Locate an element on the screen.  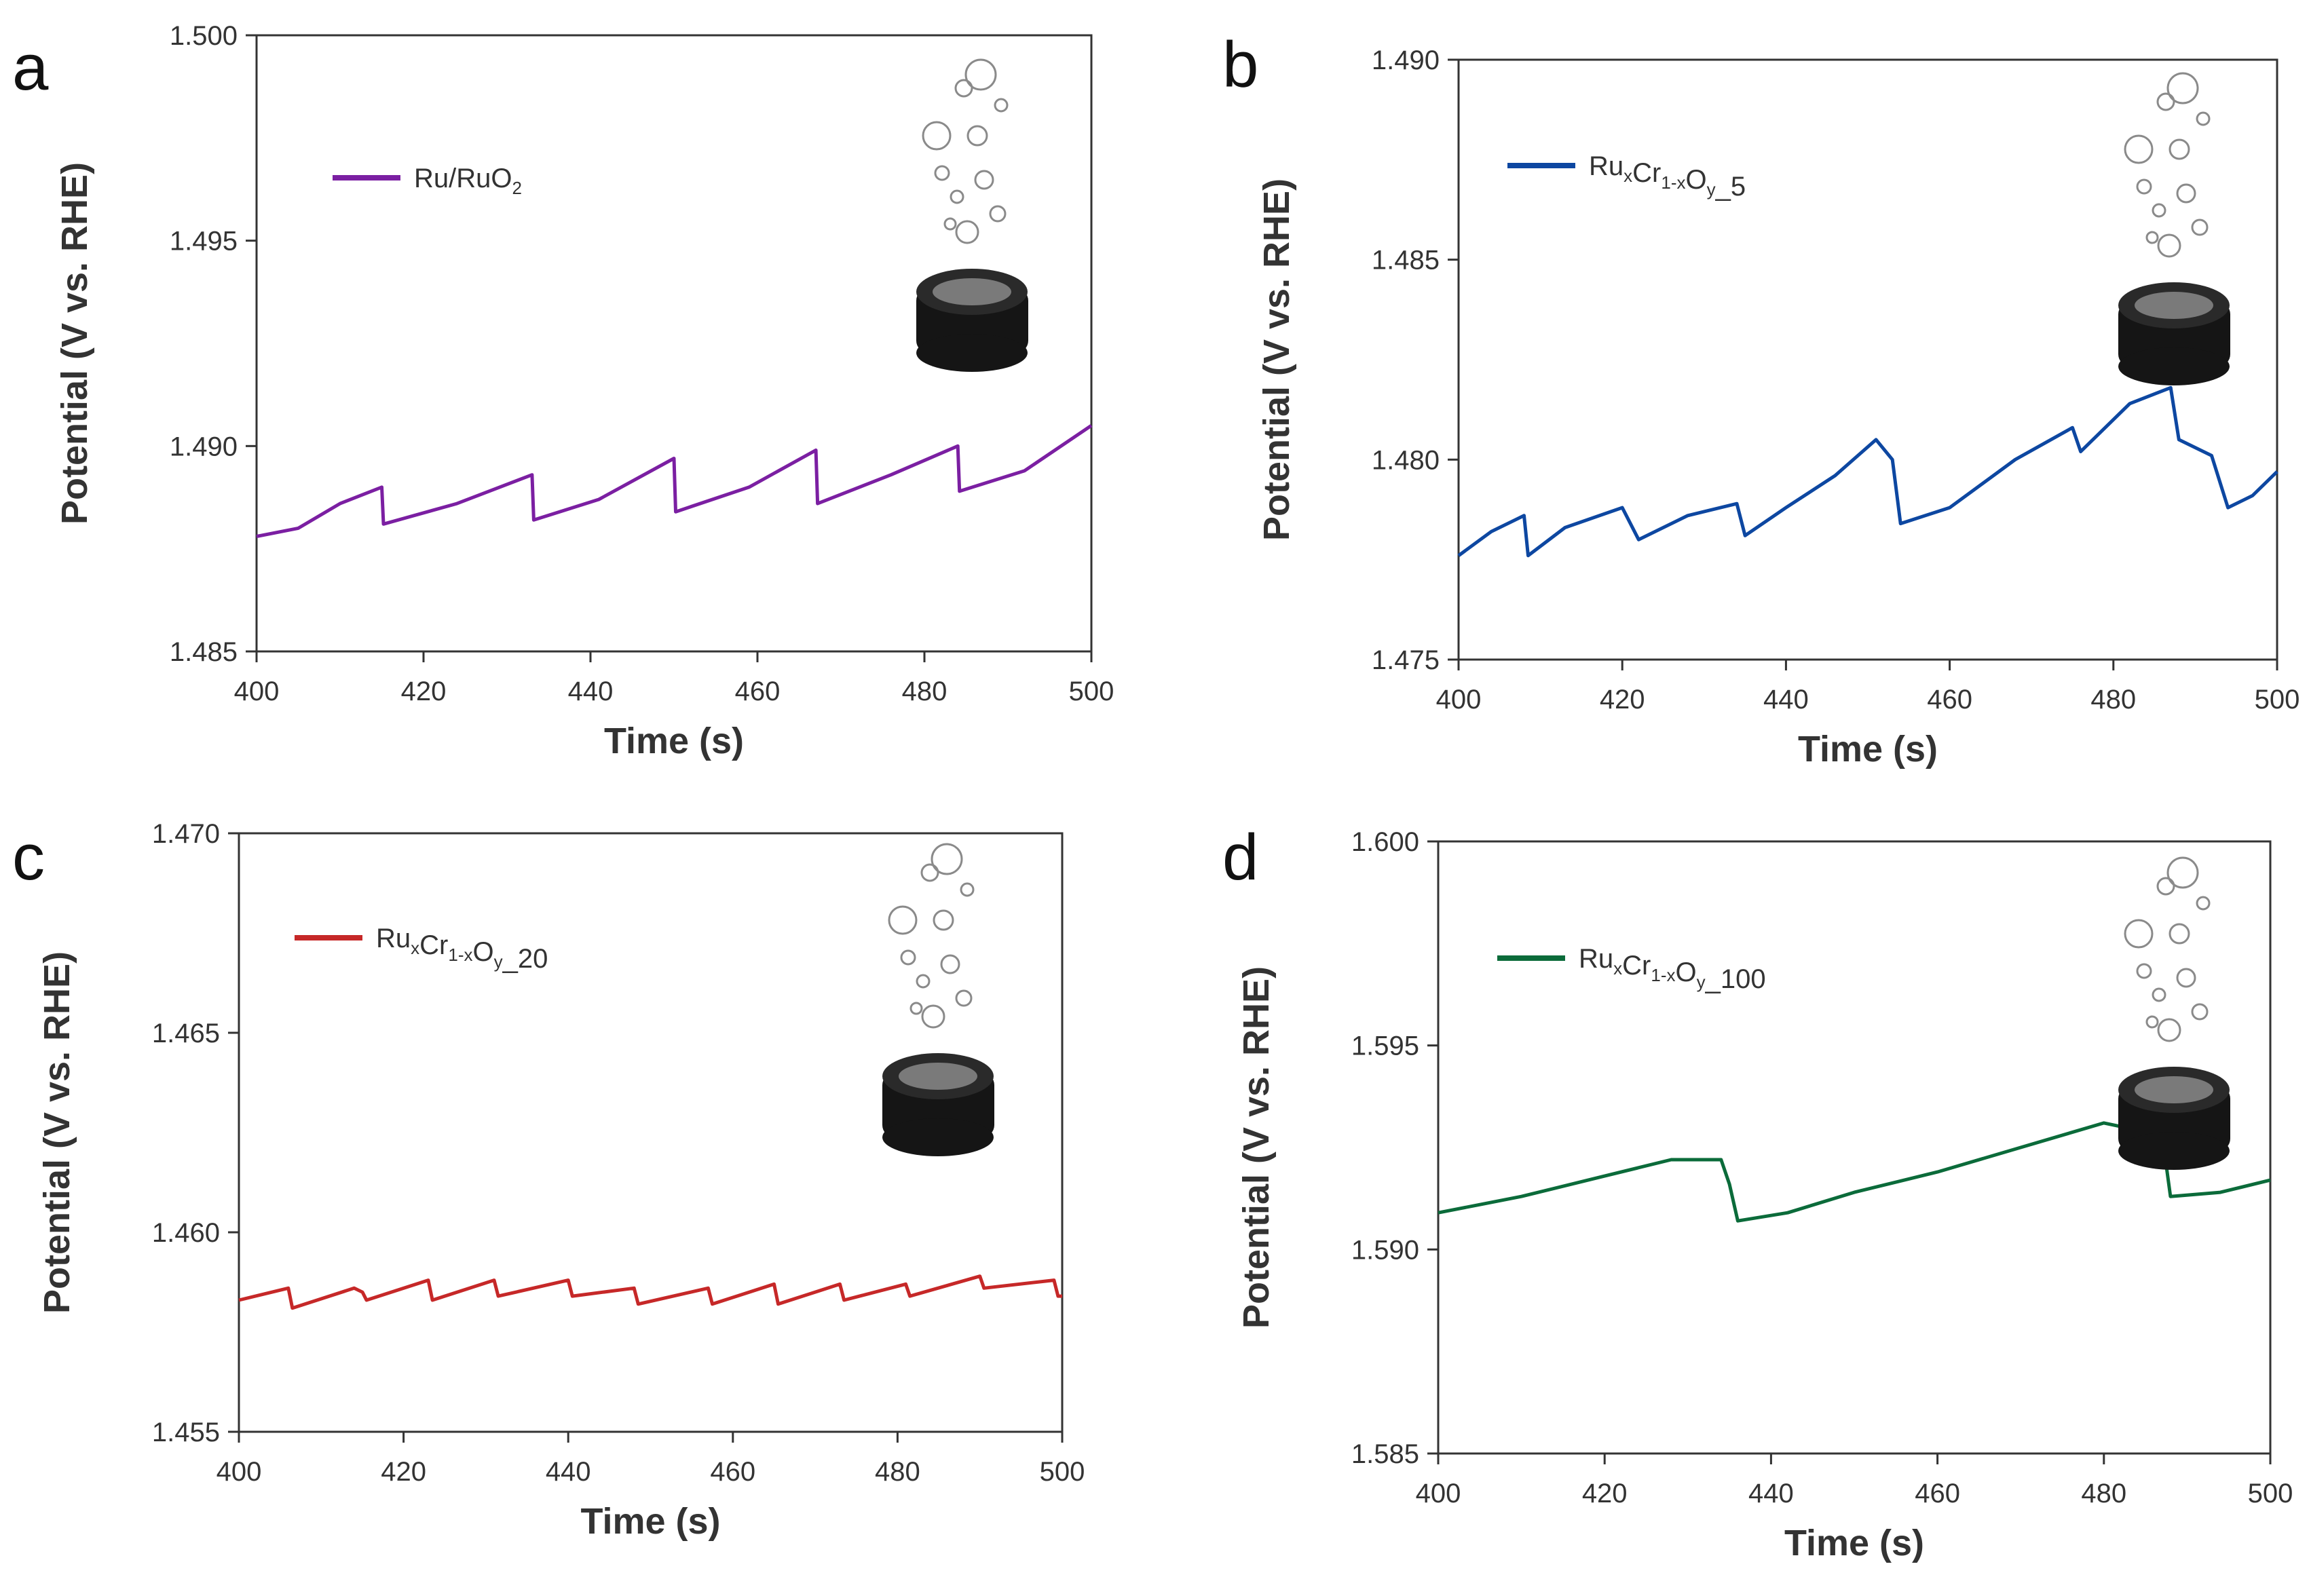
y-tick-label: 1.455 is located at coordinates (186, 1432).